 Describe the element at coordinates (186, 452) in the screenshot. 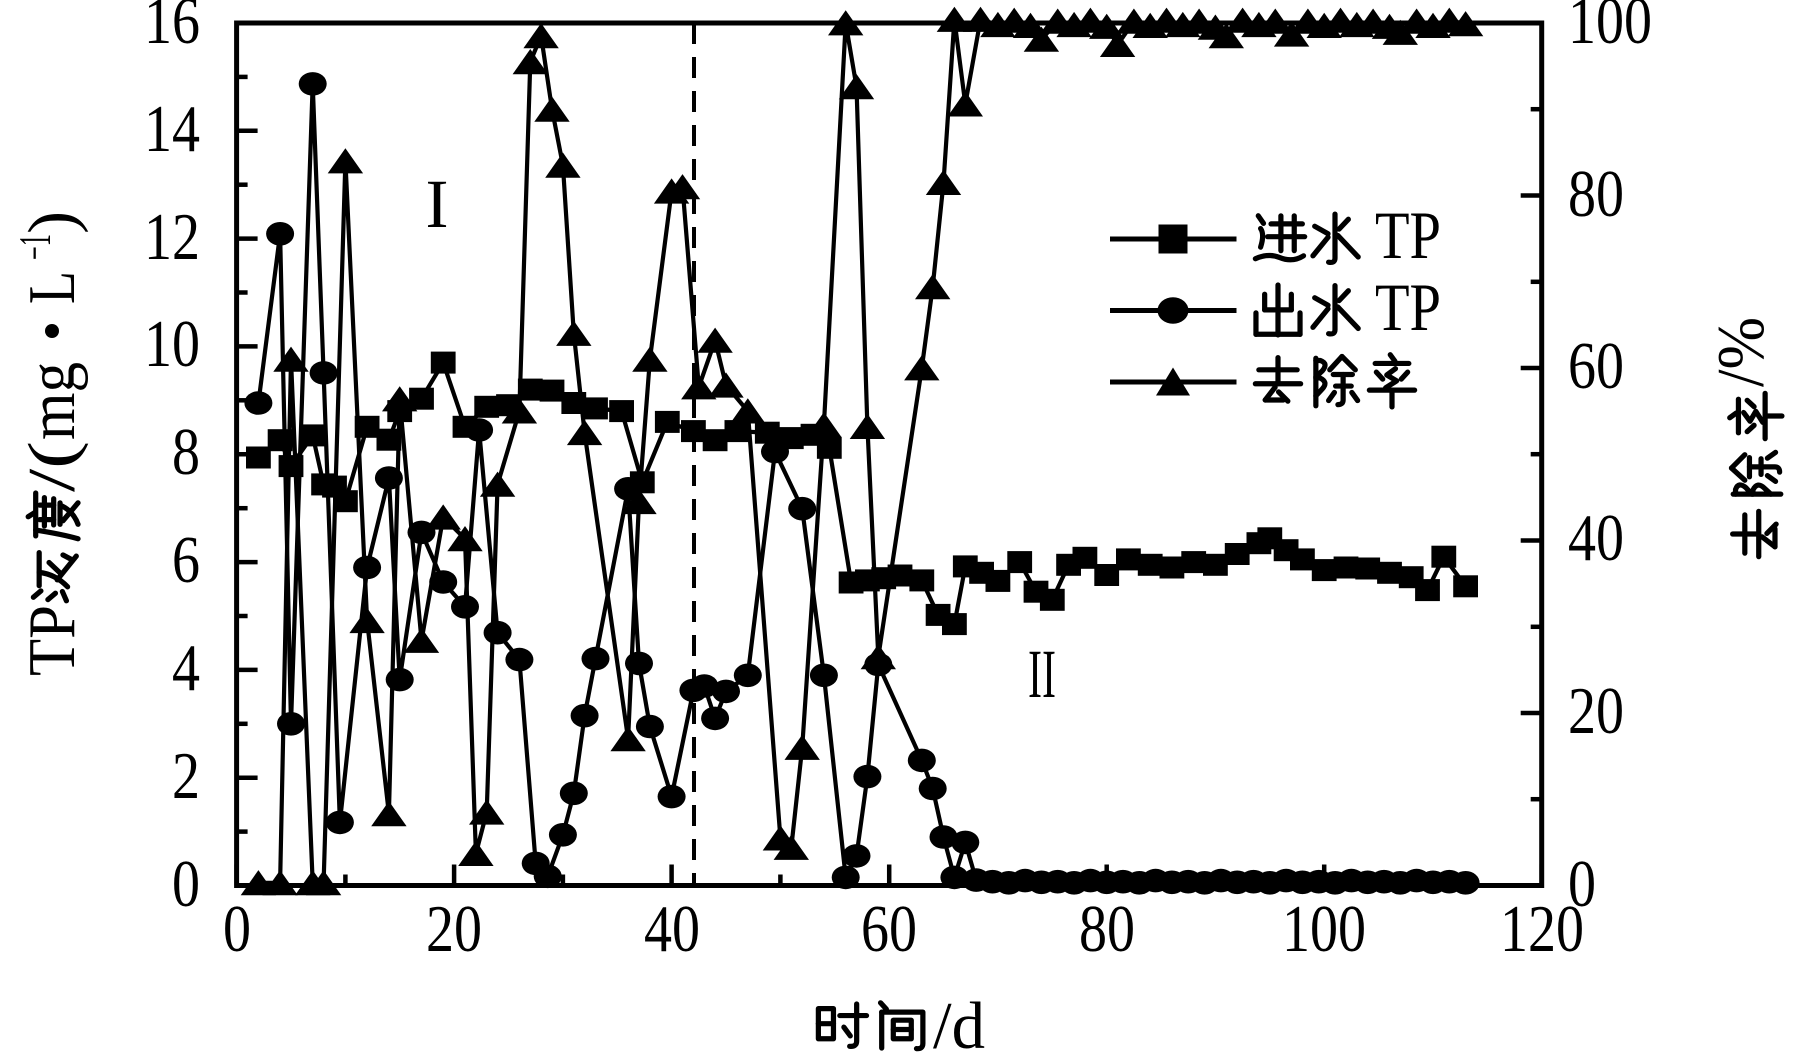

I see `svg-text: 8` at that location.